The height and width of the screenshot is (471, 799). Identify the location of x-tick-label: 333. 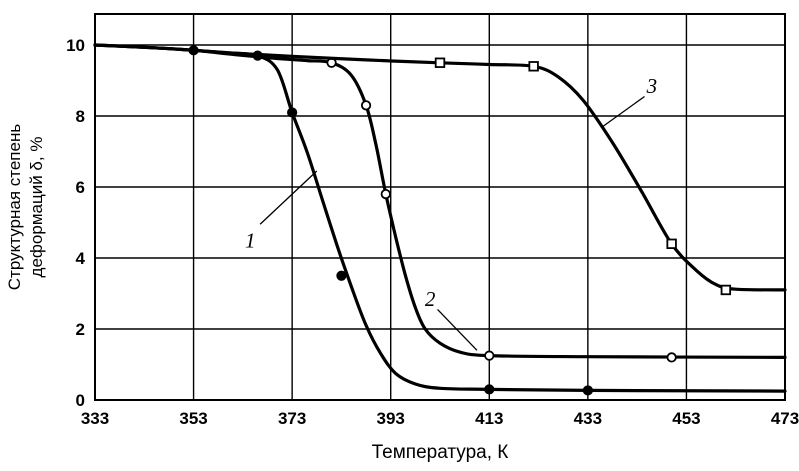
(95, 418).